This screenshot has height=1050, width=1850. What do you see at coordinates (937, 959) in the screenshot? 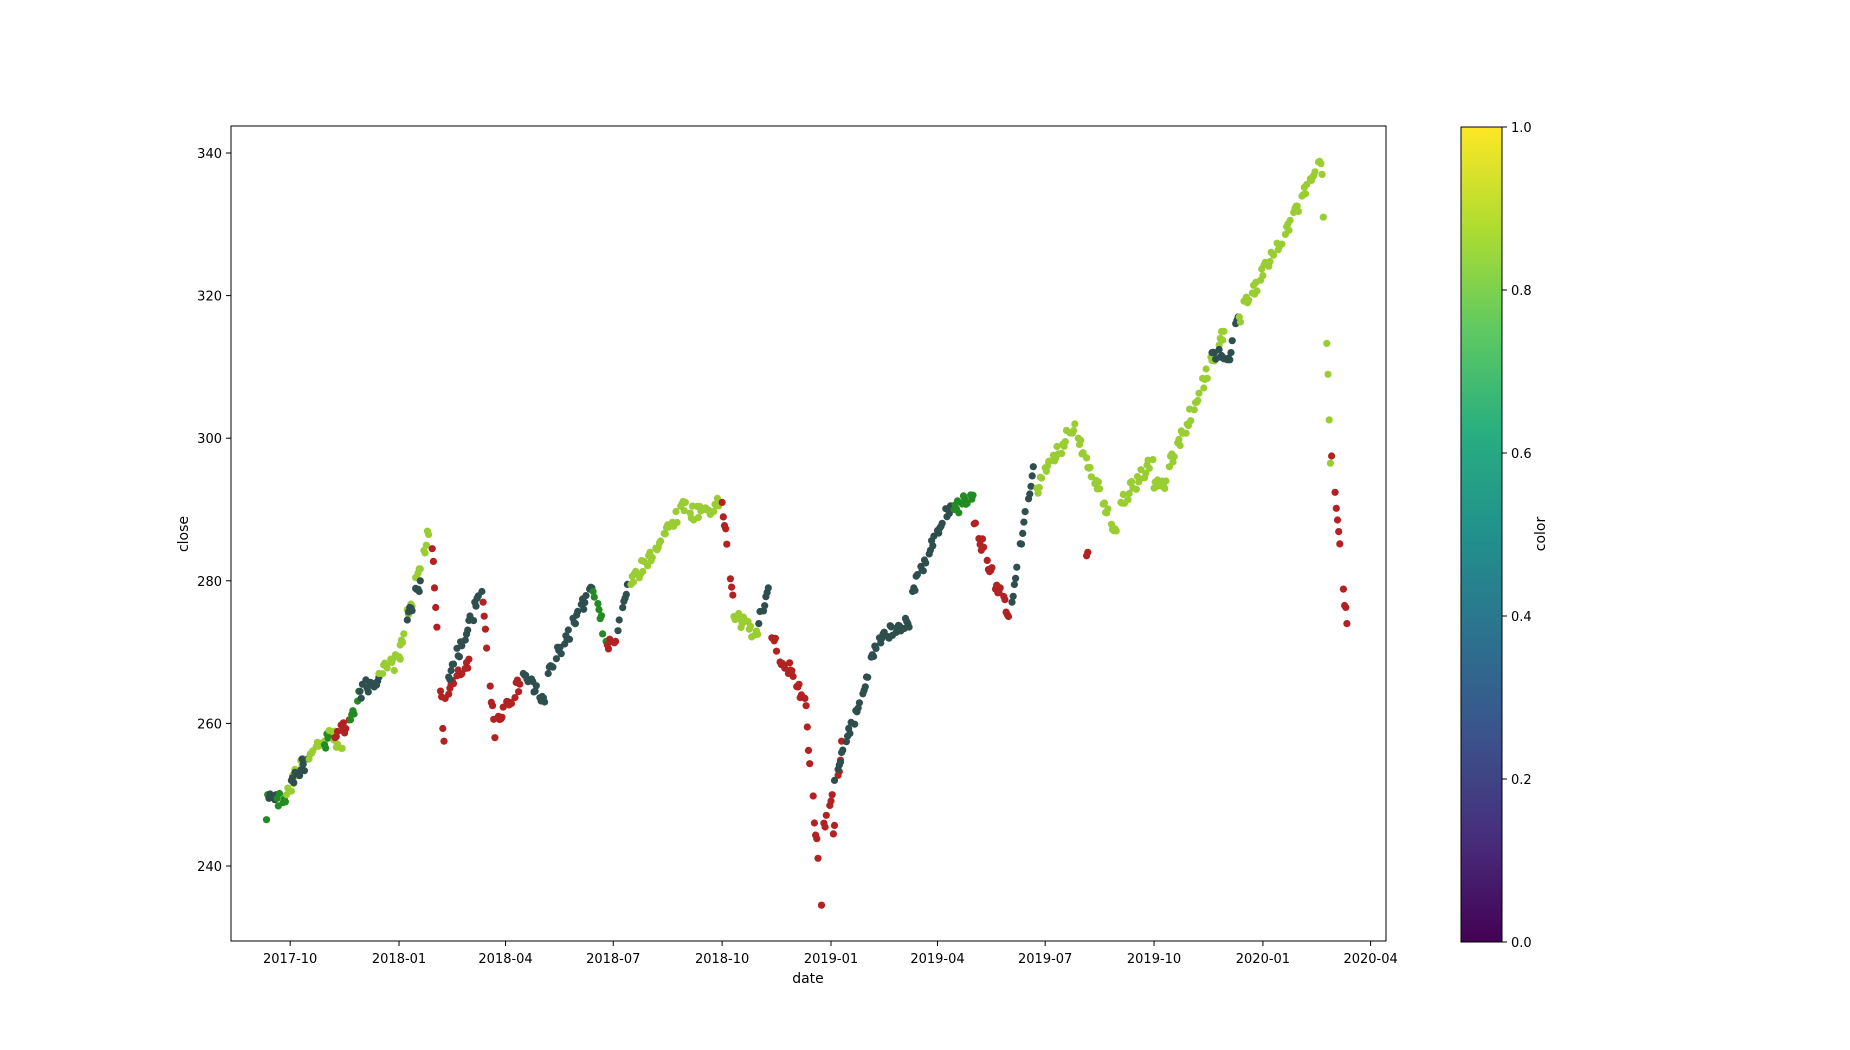
I see `x-tick-label: 2019-04` at bounding box center [937, 959].